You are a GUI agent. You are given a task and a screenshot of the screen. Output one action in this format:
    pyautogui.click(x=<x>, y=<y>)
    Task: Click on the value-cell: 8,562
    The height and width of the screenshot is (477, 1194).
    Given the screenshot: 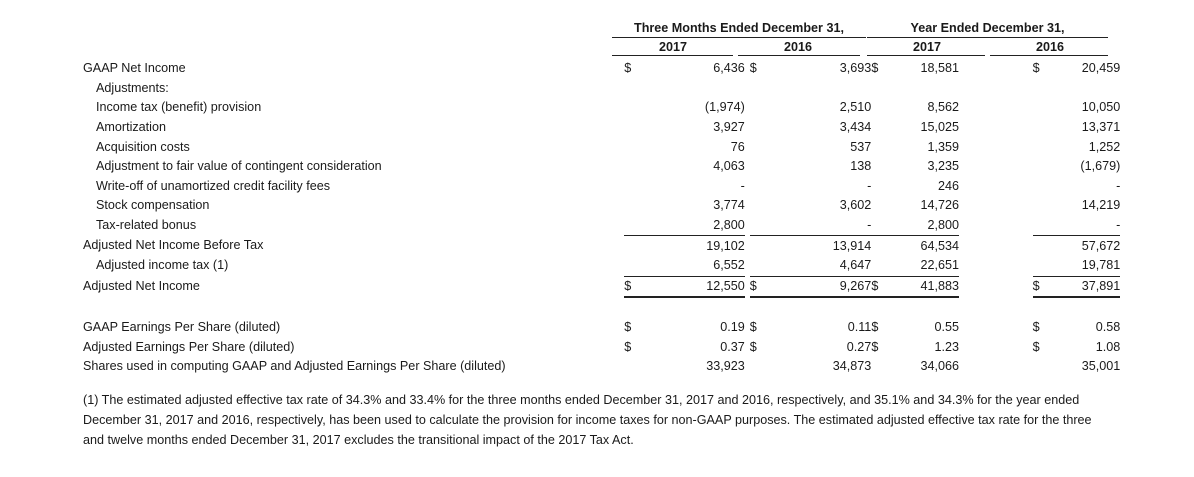 What is the action you would take?
    pyautogui.click(x=943, y=107)
    